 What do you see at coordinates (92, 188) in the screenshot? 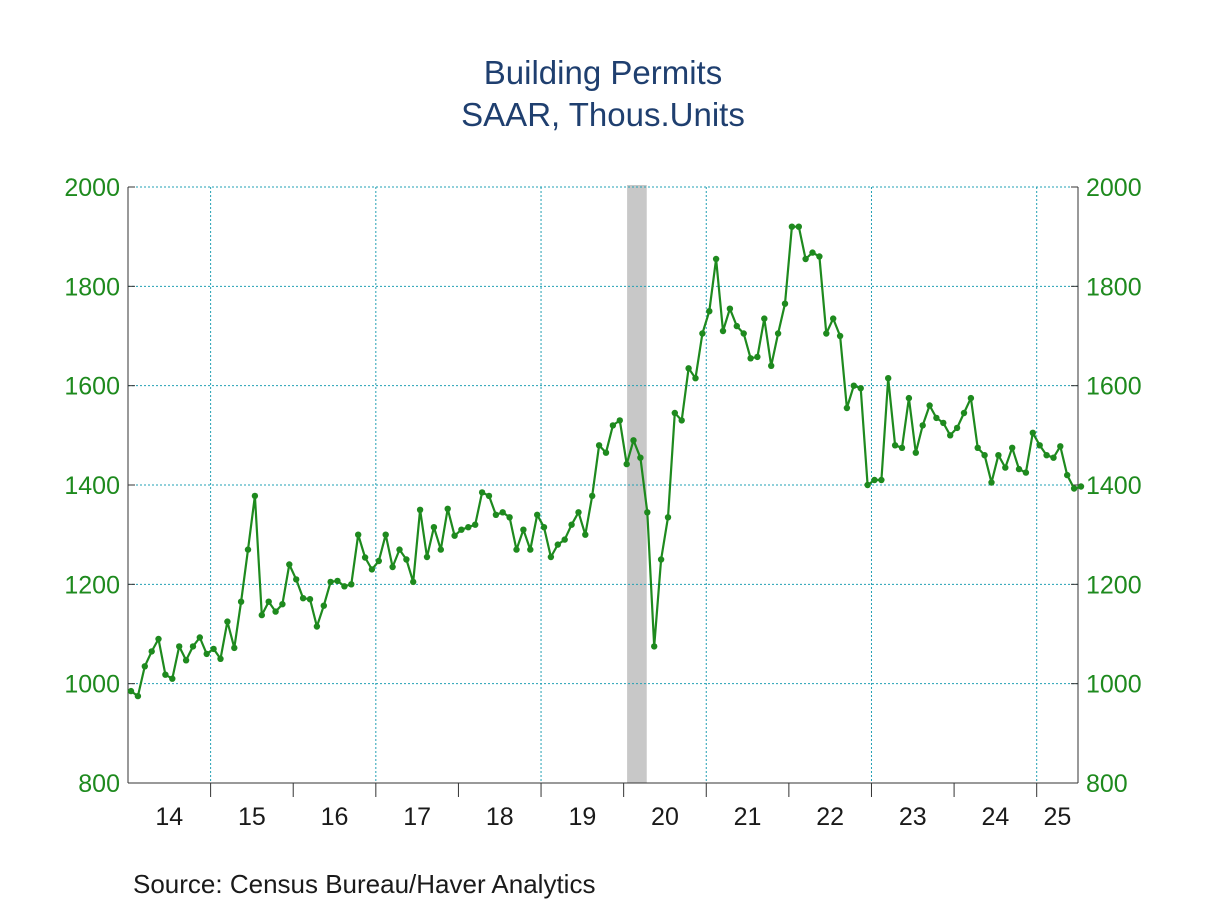
I see `y-tick-label-left: 2000` at bounding box center [92, 188].